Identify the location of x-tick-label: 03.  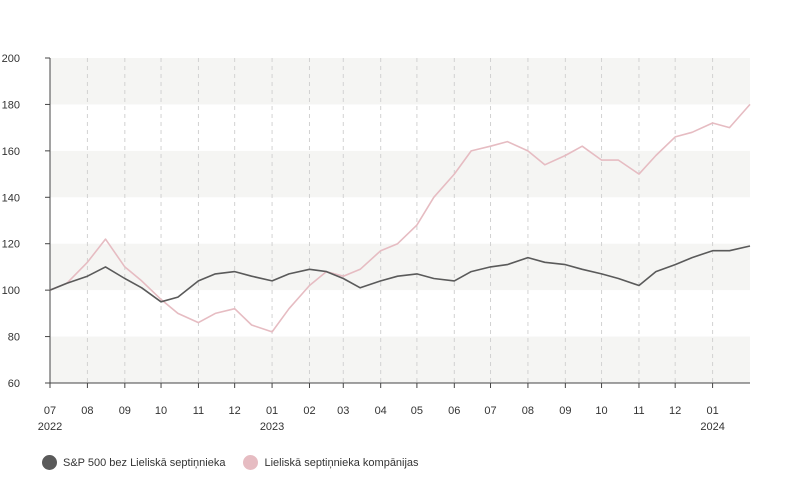
(343, 411).